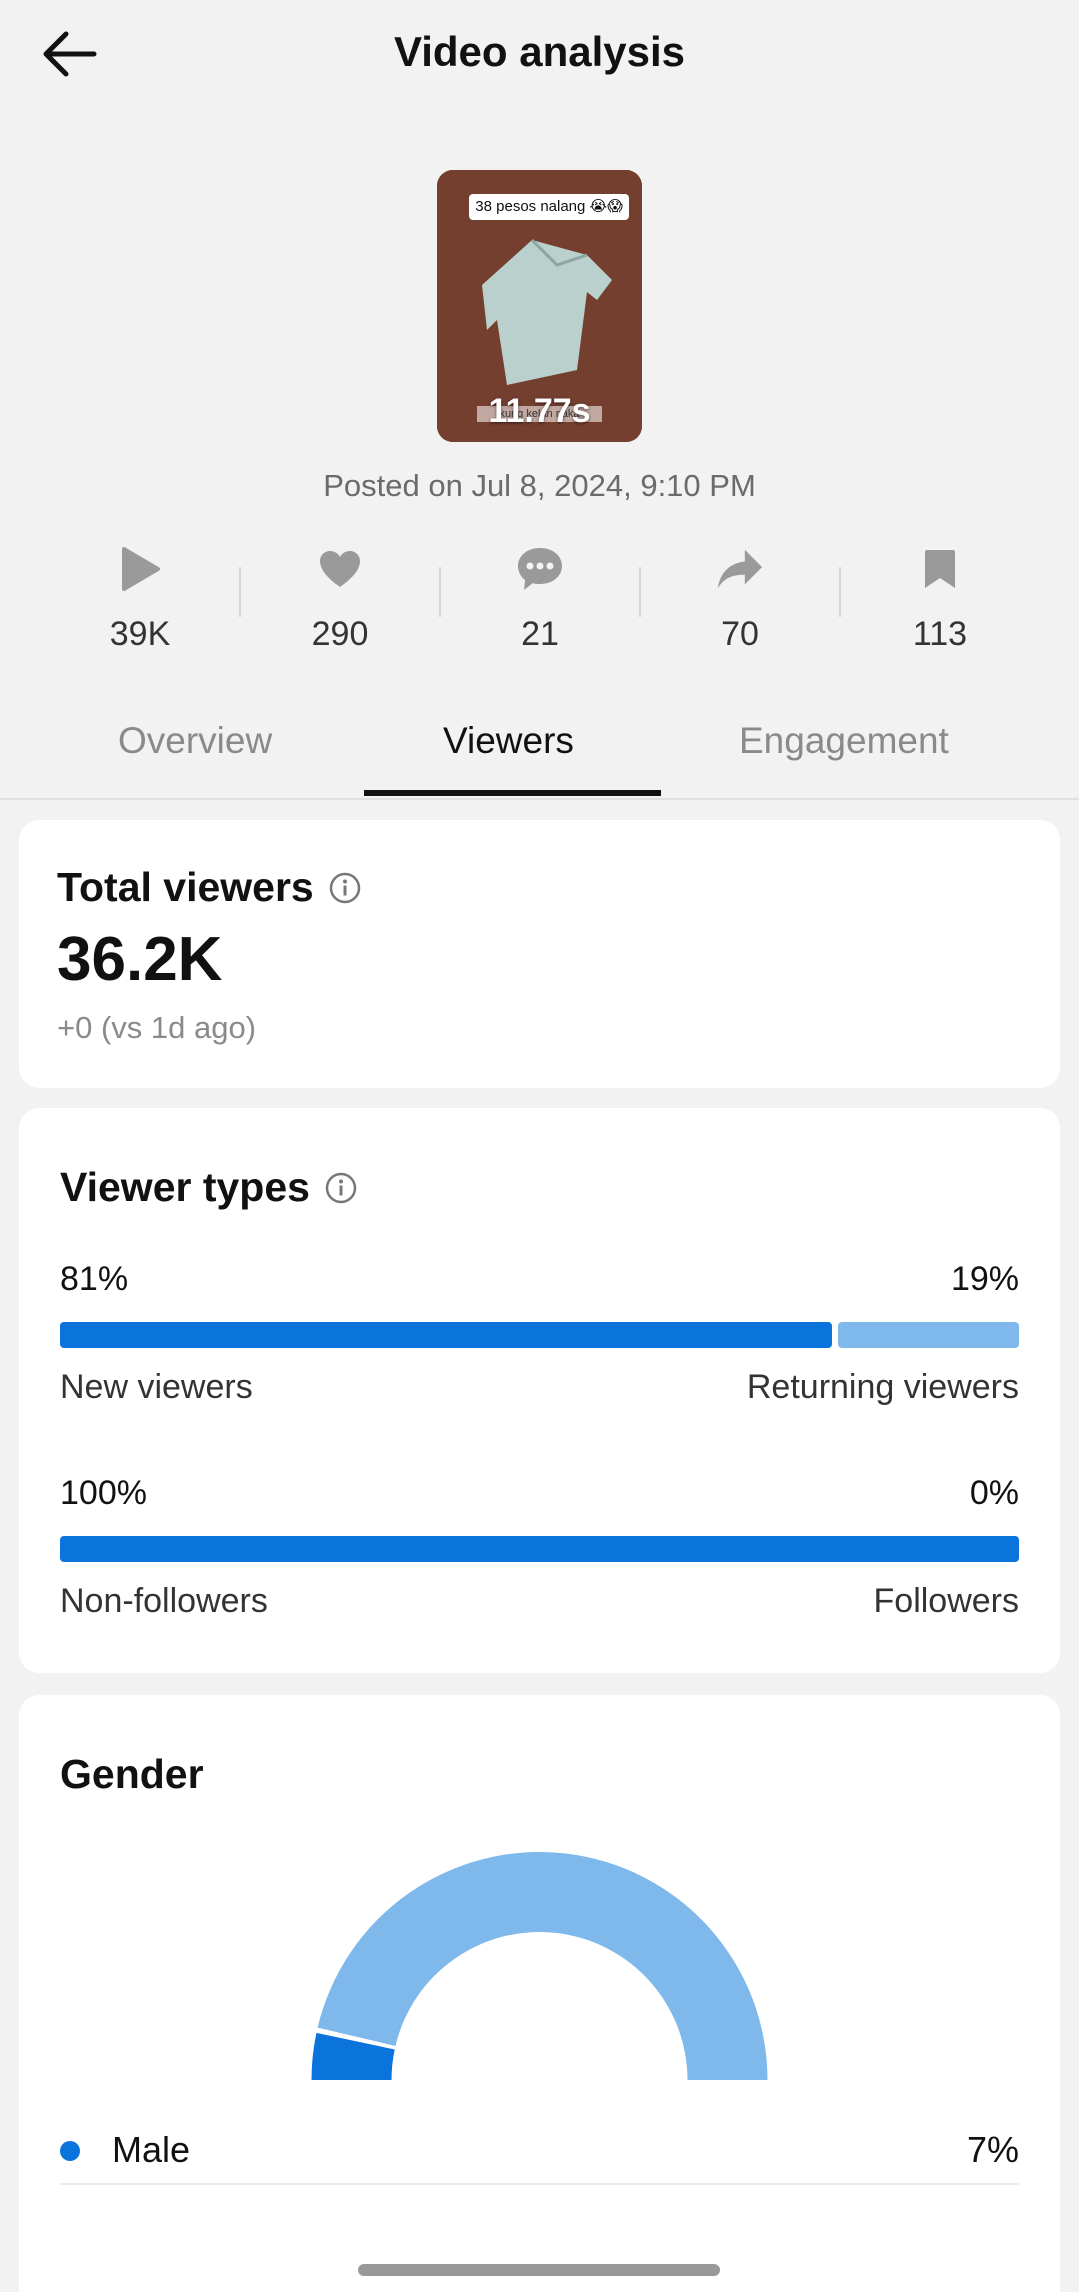  Describe the element at coordinates (185, 887) in the screenshot. I see `total-viewers-title: Total viewers` at that location.